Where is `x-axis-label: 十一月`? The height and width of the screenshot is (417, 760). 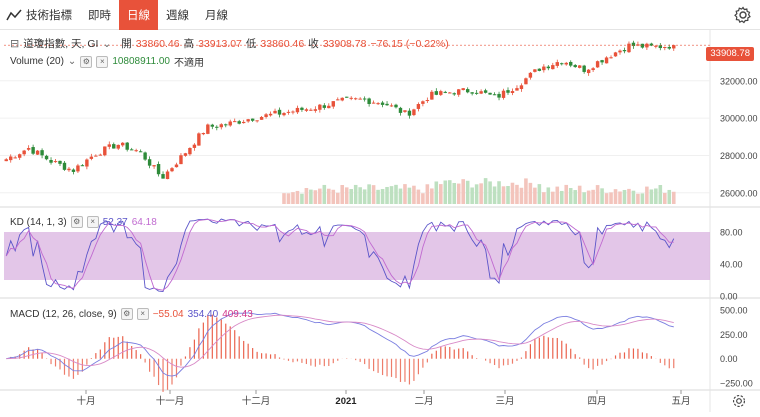 x-axis-label: 十一月 is located at coordinates (170, 401).